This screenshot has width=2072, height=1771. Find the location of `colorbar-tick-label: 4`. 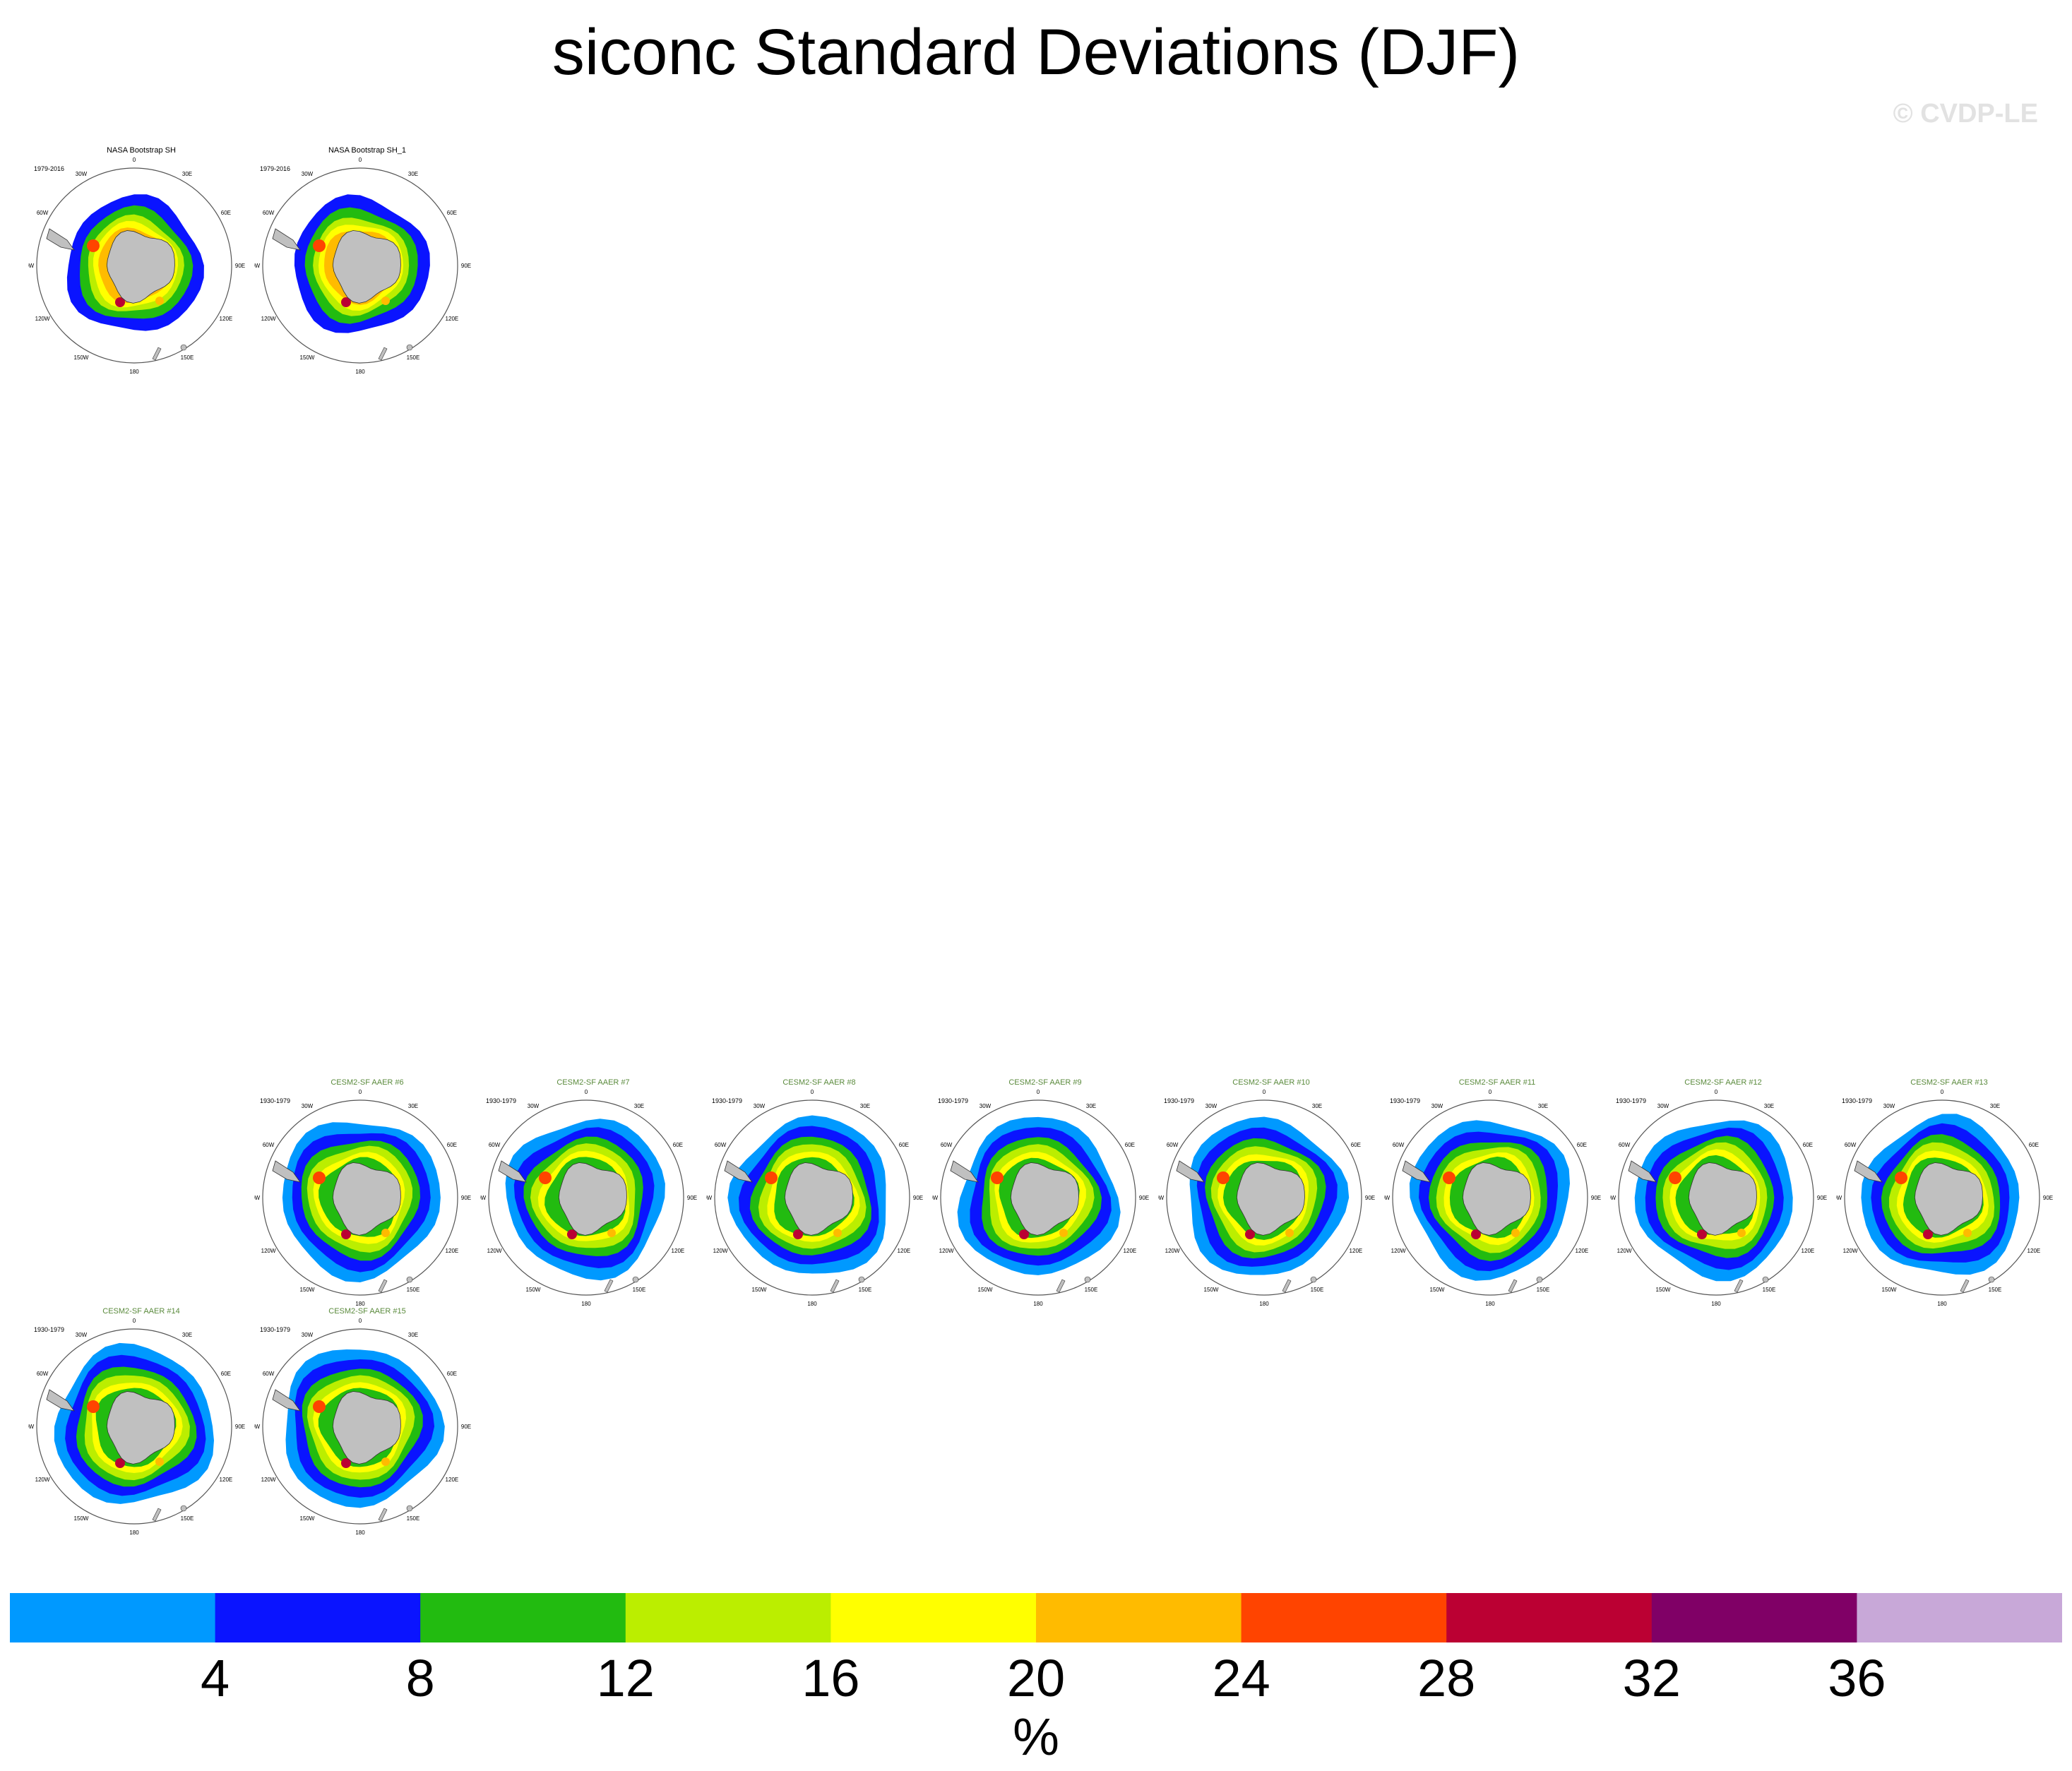

colorbar-tick-label: 4 is located at coordinates (215, 1678).